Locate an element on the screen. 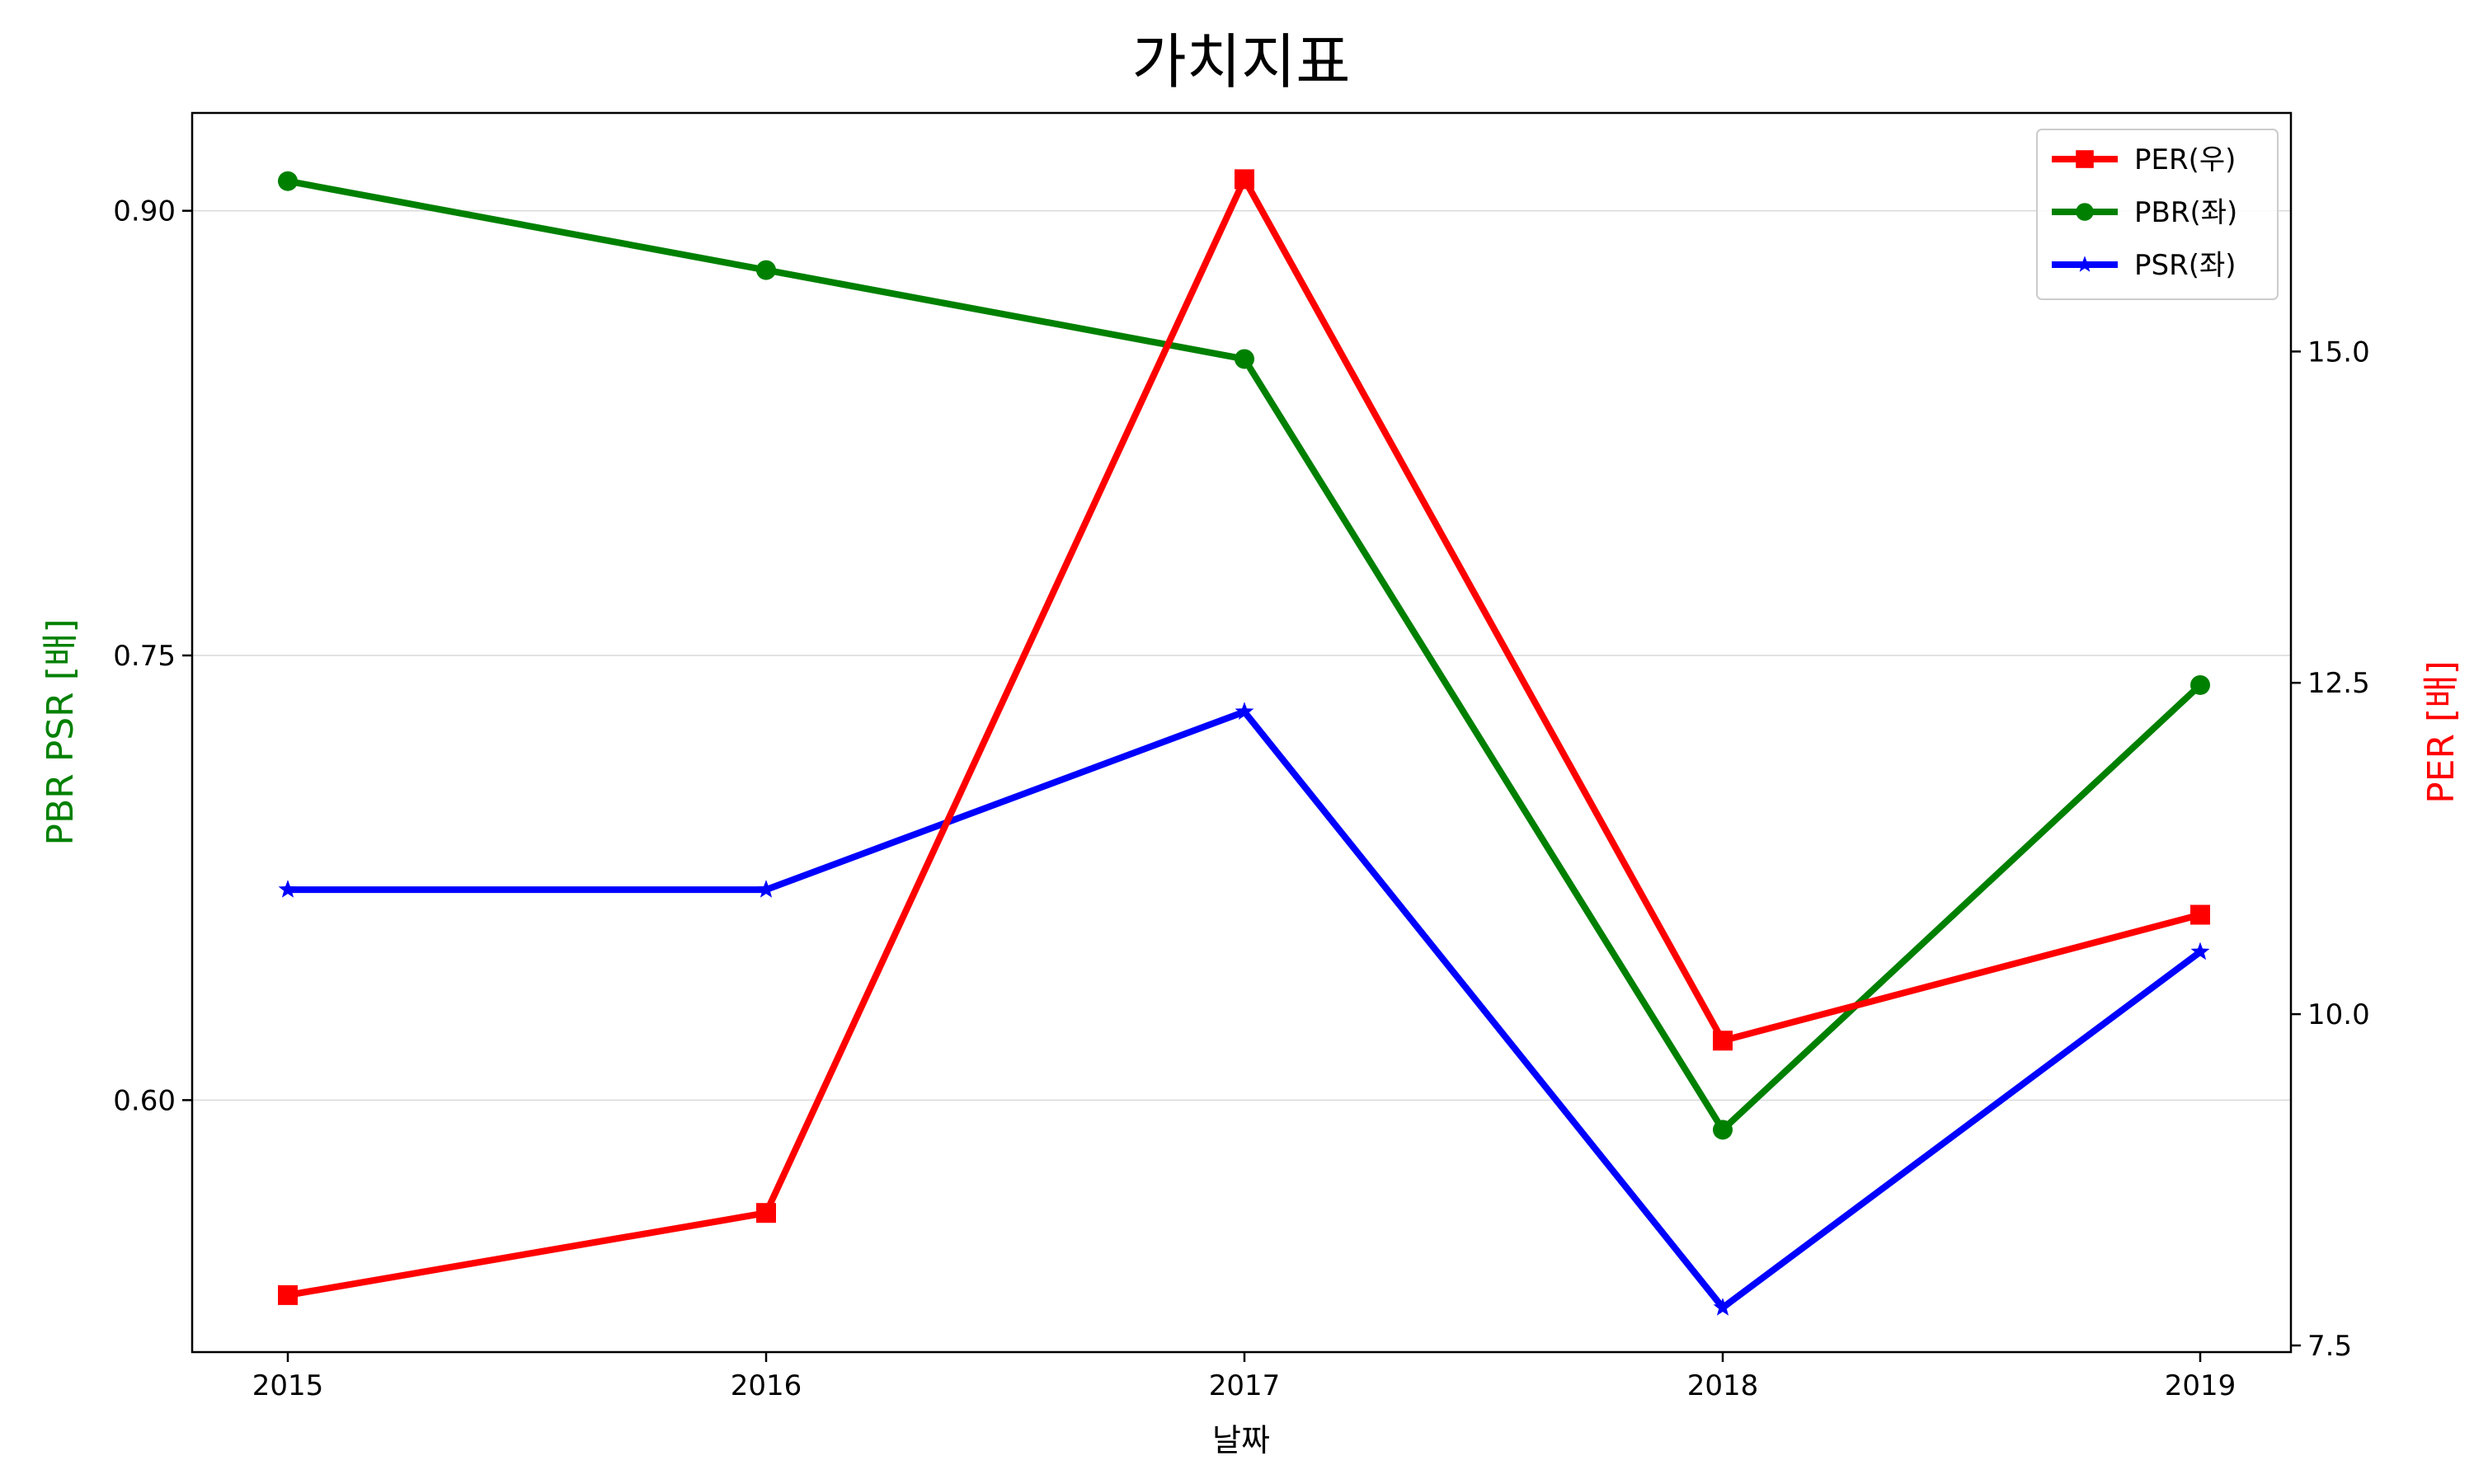 This screenshot has height=1484, width=2474. legend: PER(우) PBR(좌) PSR(좌) is located at coordinates (2157, 214).